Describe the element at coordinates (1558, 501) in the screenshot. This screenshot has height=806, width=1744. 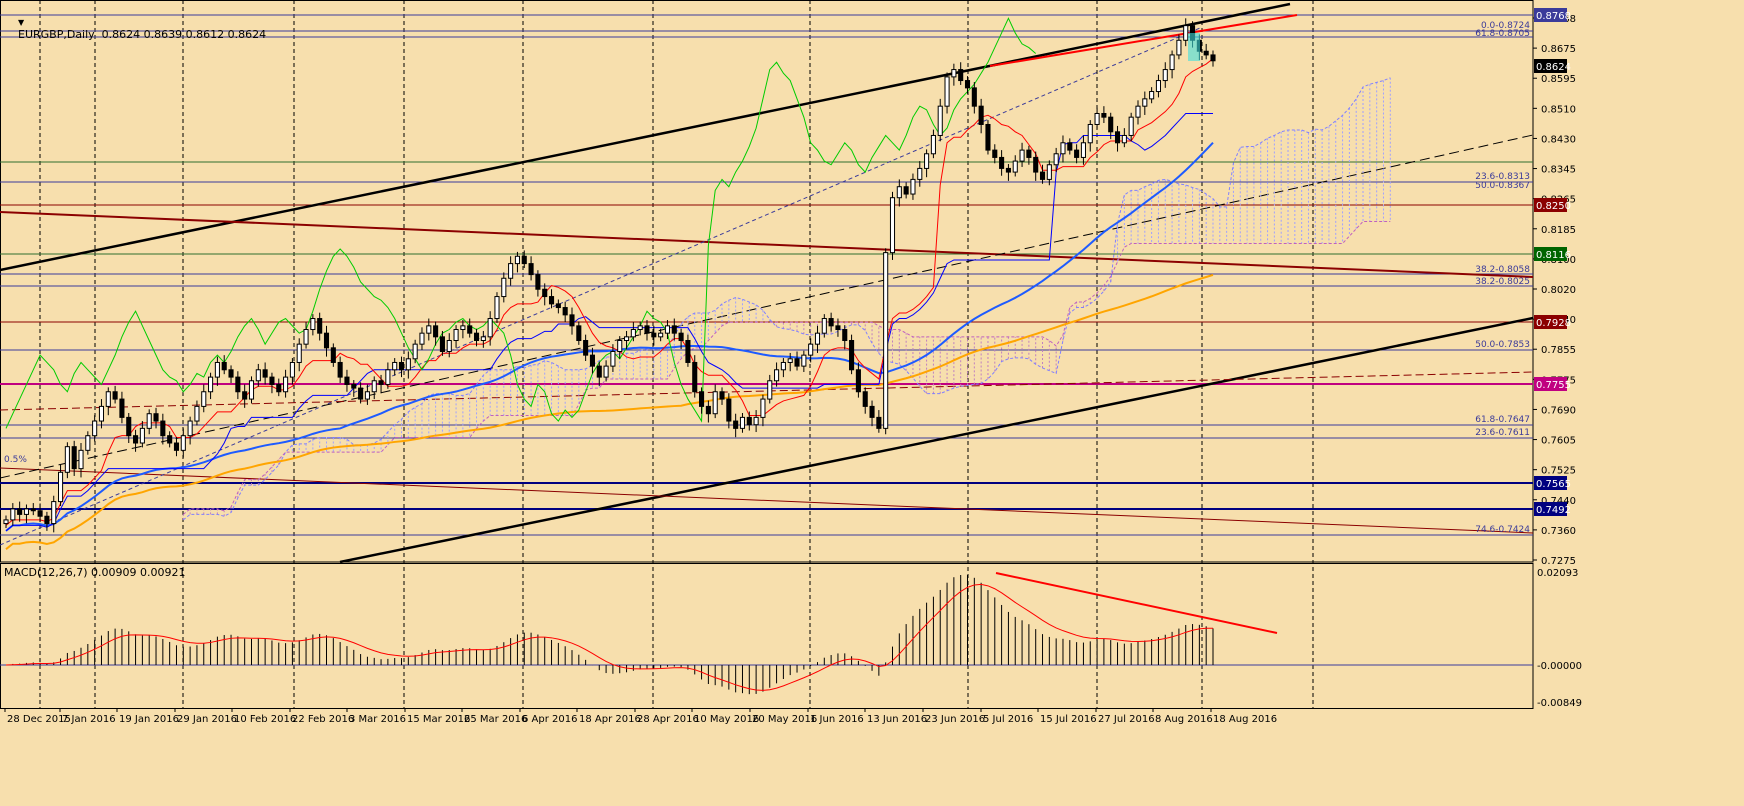
I see `price-axis-label: 0.7440` at that location.